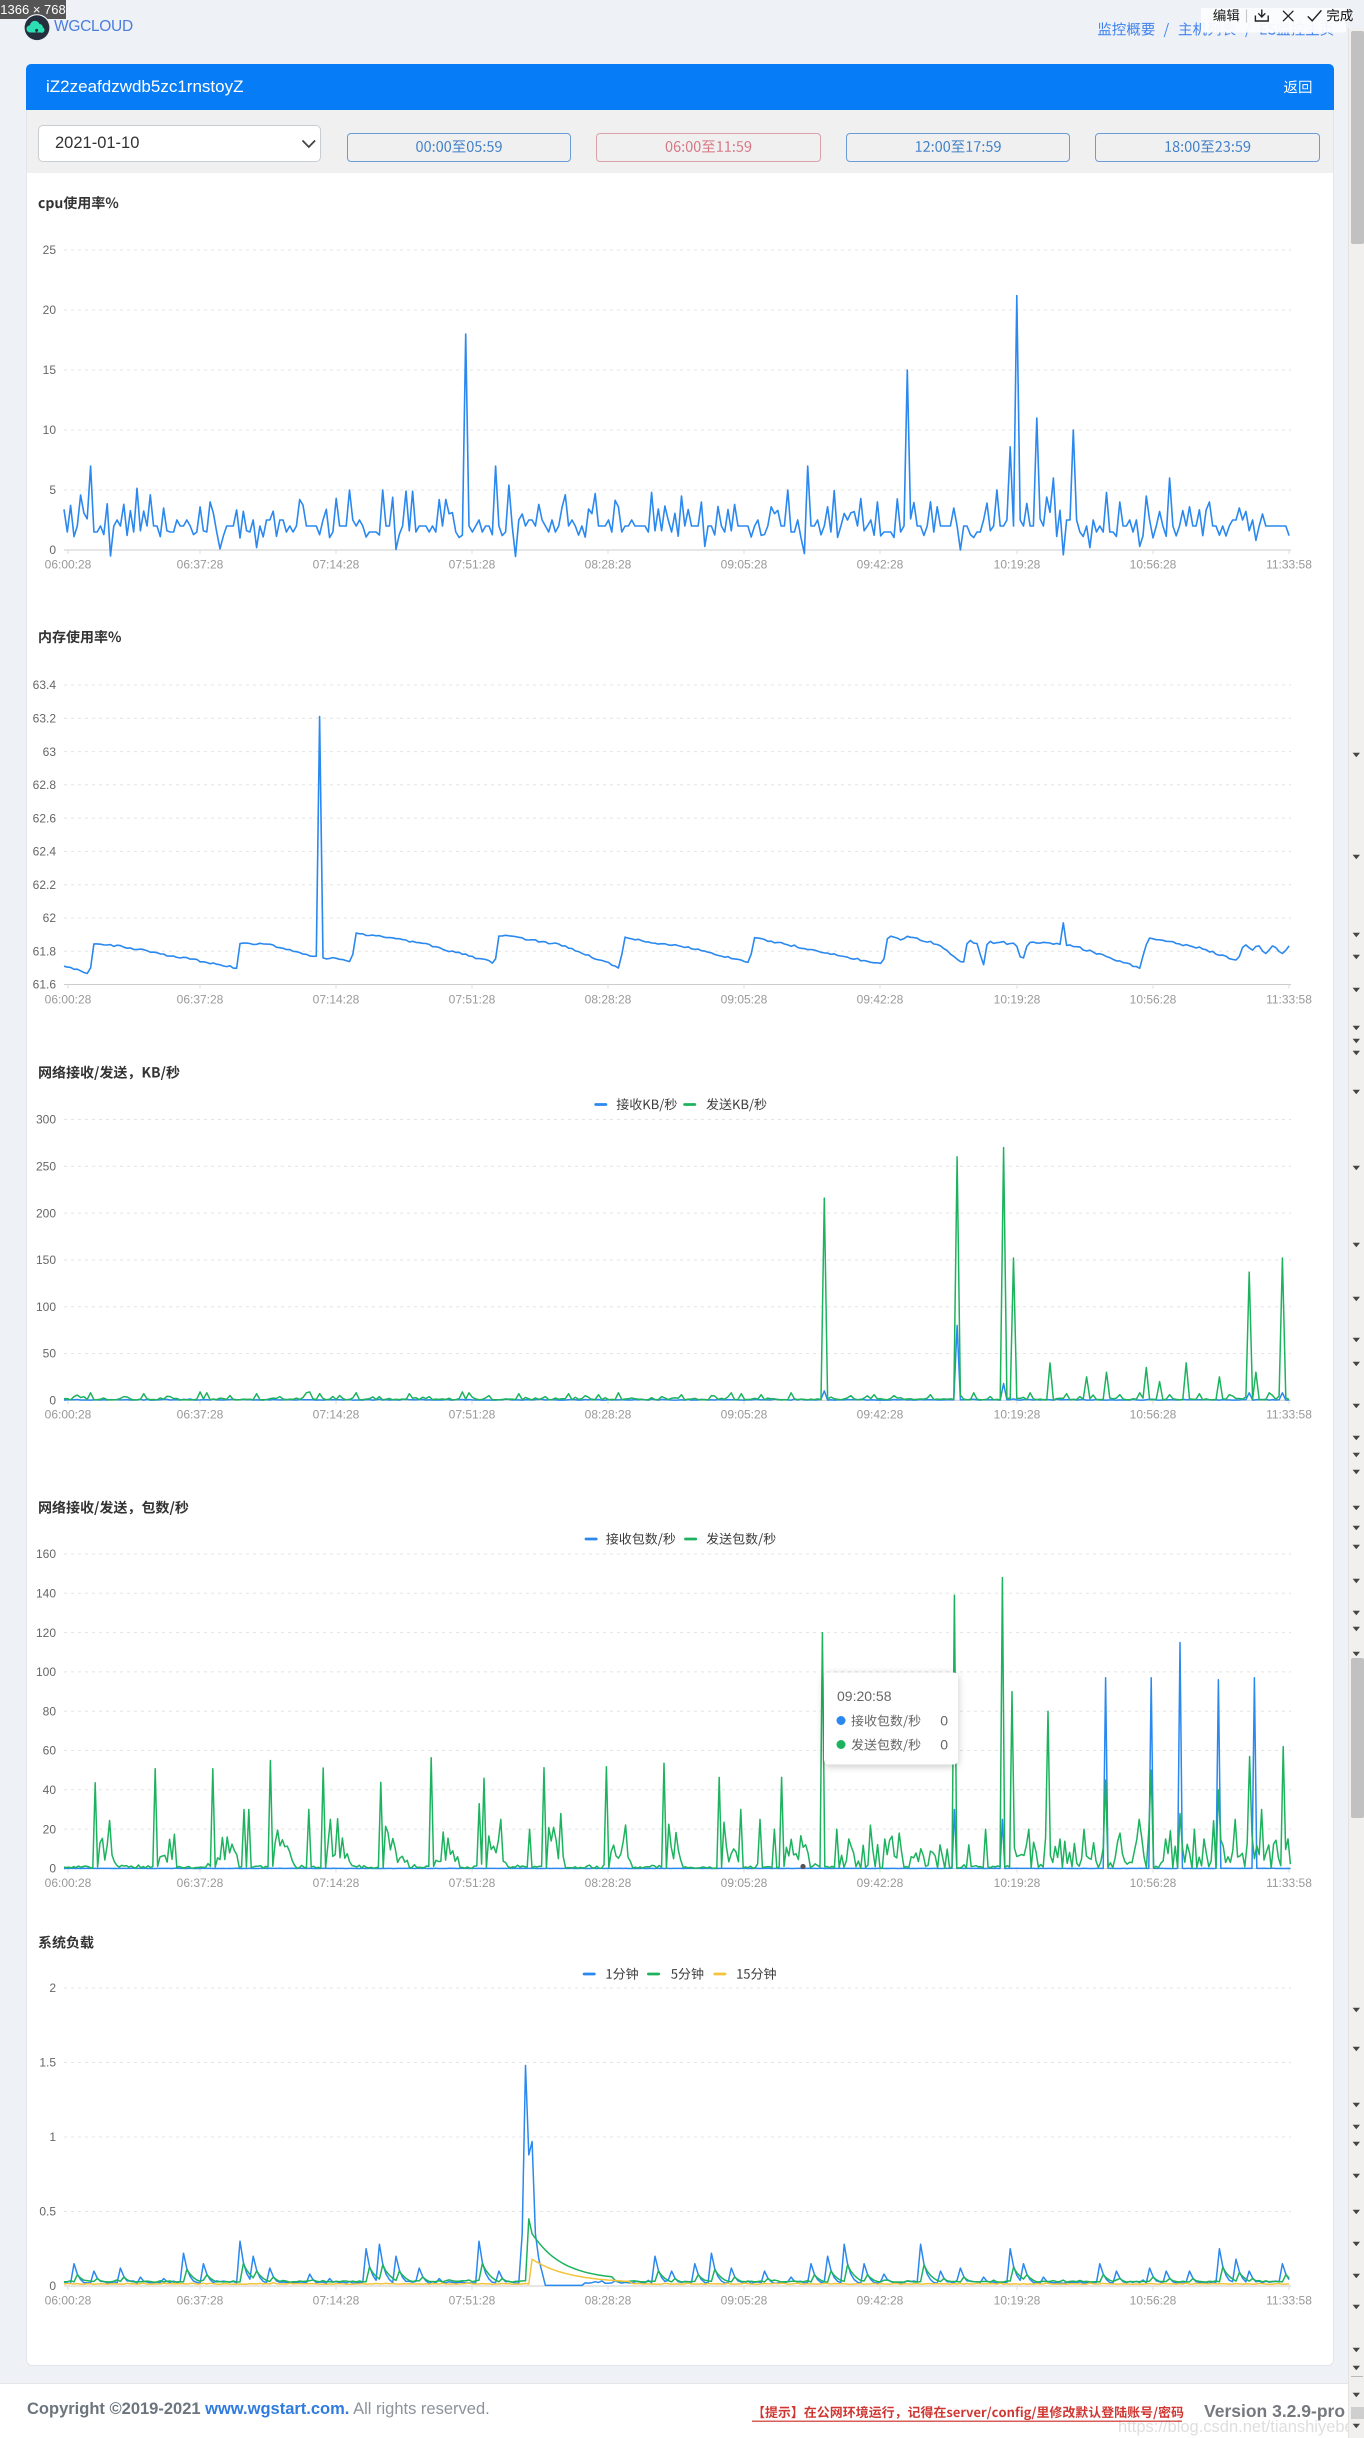  What do you see at coordinates (45, 985) in the screenshot?
I see `svg-text: 61.6` at bounding box center [45, 985].